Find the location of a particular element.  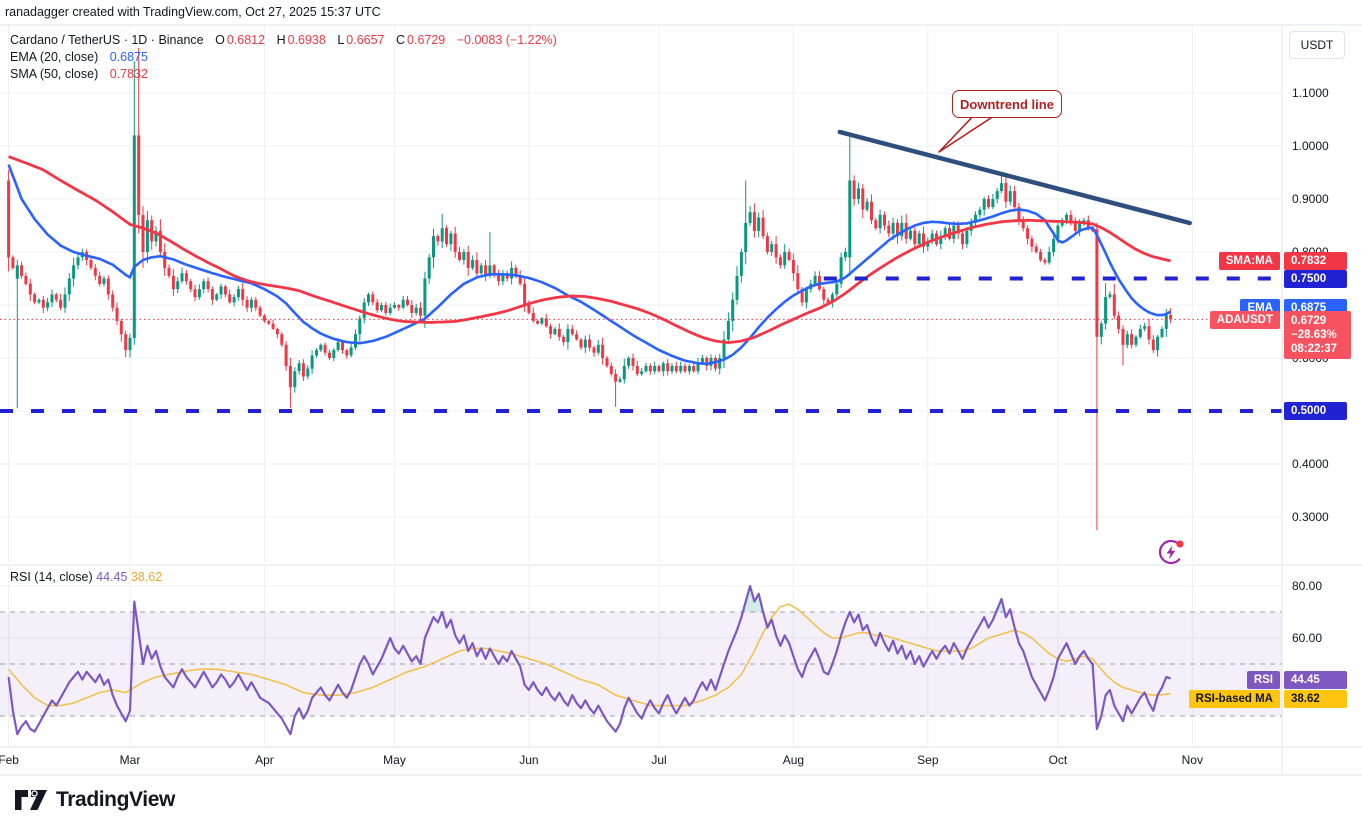

tradingview-logo: TradingView is located at coordinates (94, 800).